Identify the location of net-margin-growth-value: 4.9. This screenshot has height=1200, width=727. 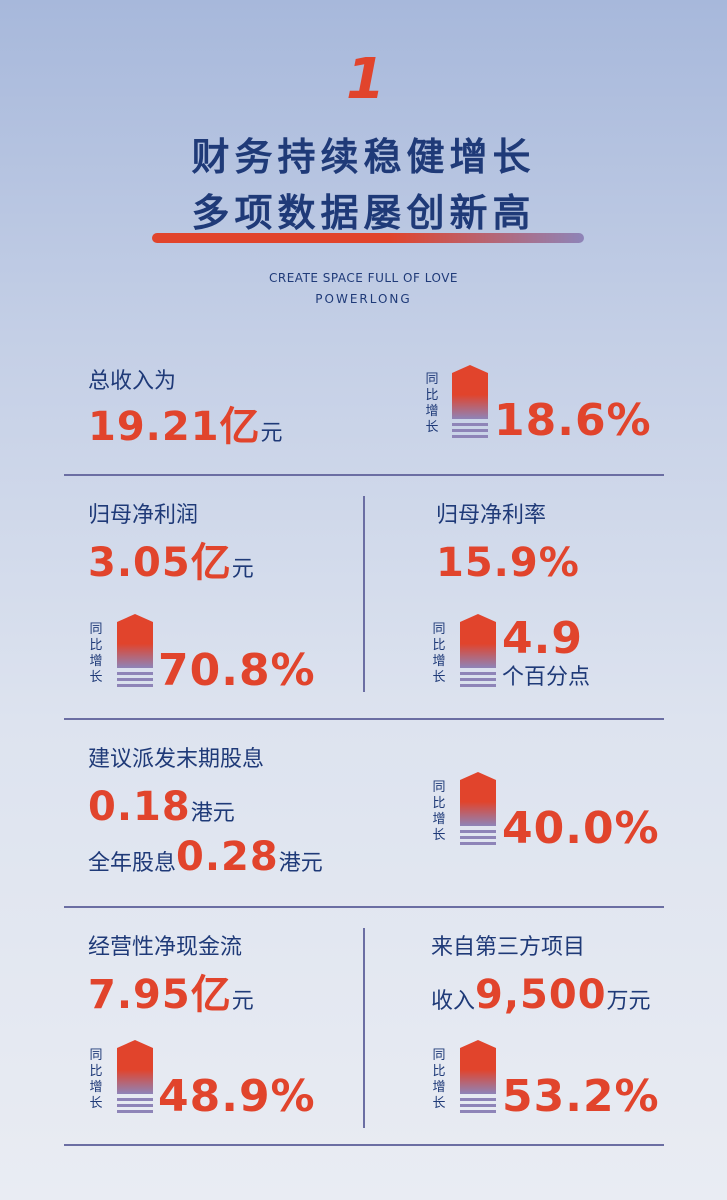
(542, 638).